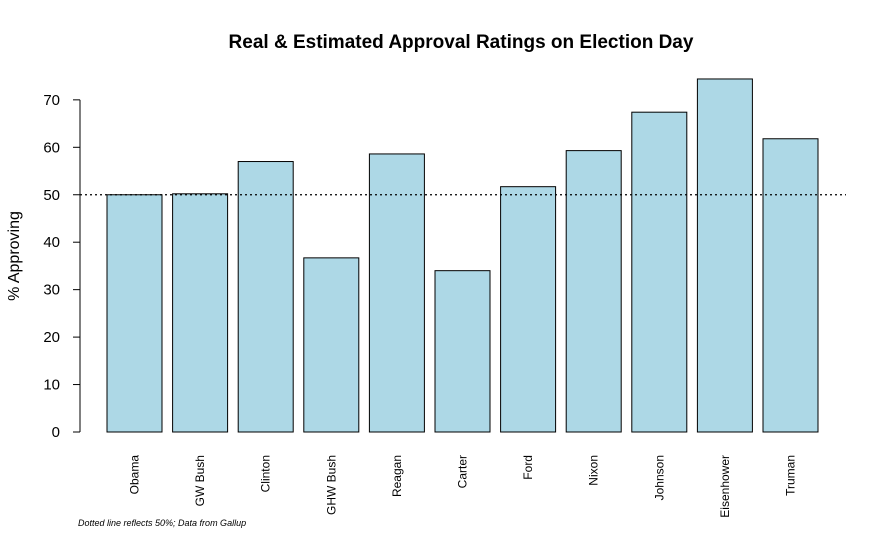 Image resolution: width=886 pixels, height=533 pixels. What do you see at coordinates (265, 297) in the screenshot?
I see `bar-clinton` at bounding box center [265, 297].